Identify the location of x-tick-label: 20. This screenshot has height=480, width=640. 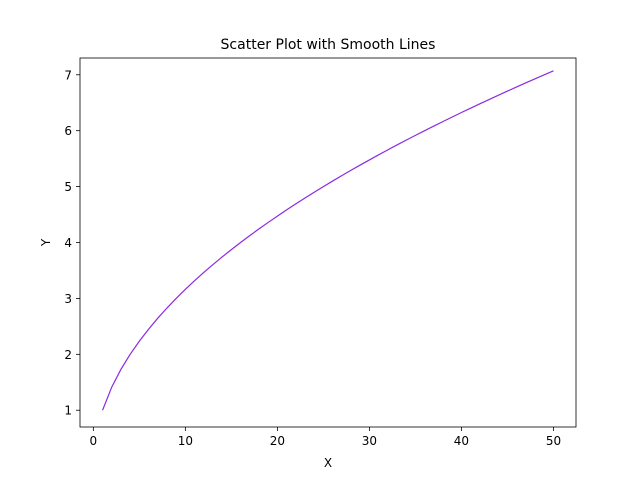
(277, 441).